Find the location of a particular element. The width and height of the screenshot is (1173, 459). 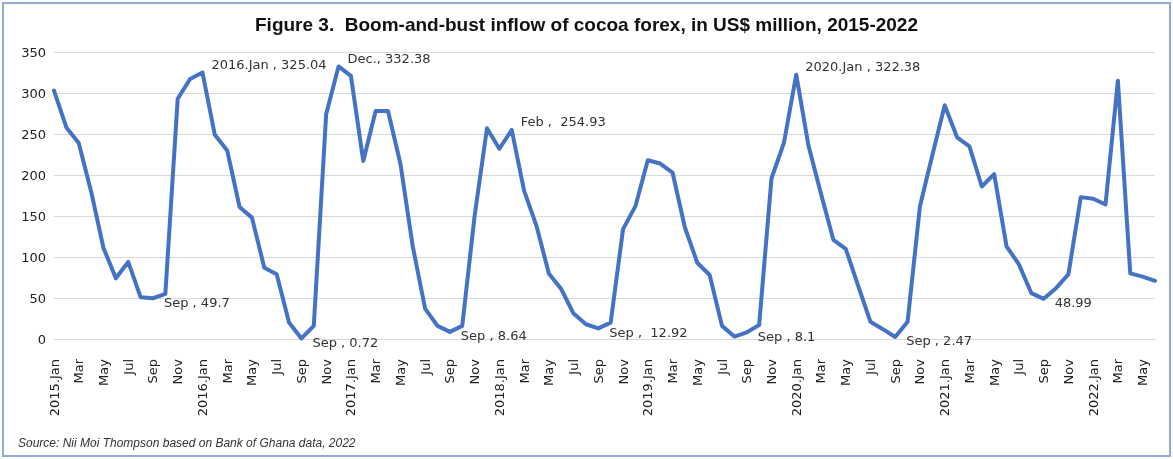

x-tick-label: 2022.Jan is located at coordinates (1093, 388).